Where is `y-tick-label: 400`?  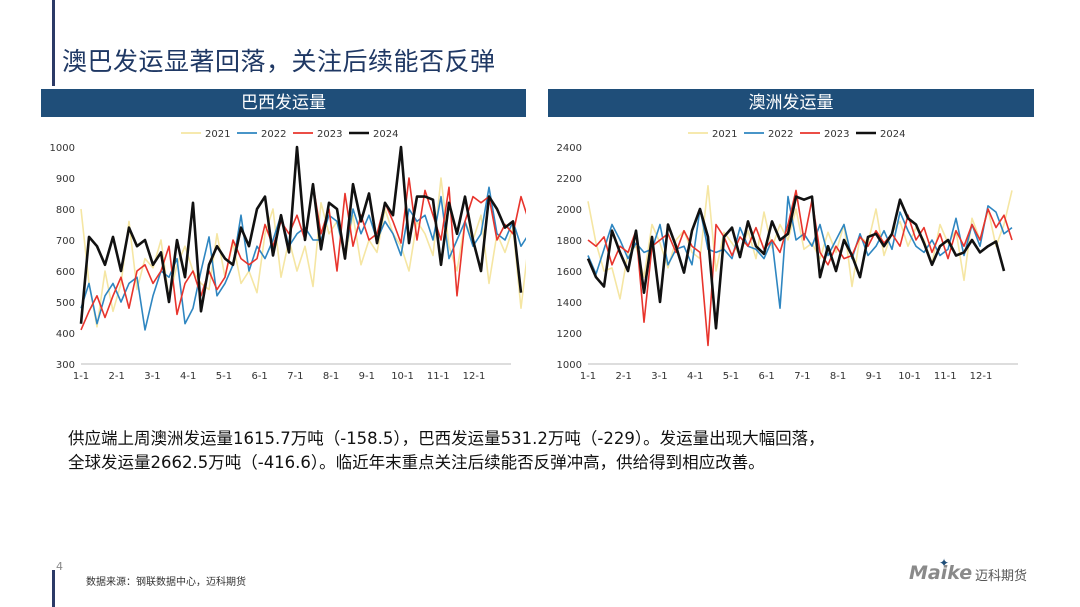
y-tick-label: 400 is located at coordinates (65, 334).